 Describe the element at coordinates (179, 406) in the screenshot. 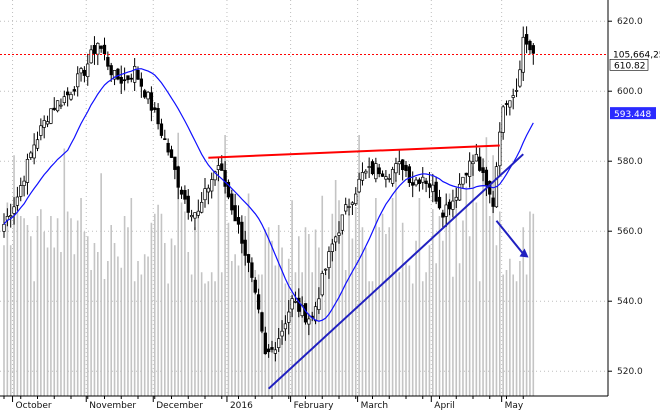

I see `month-label: December` at that location.